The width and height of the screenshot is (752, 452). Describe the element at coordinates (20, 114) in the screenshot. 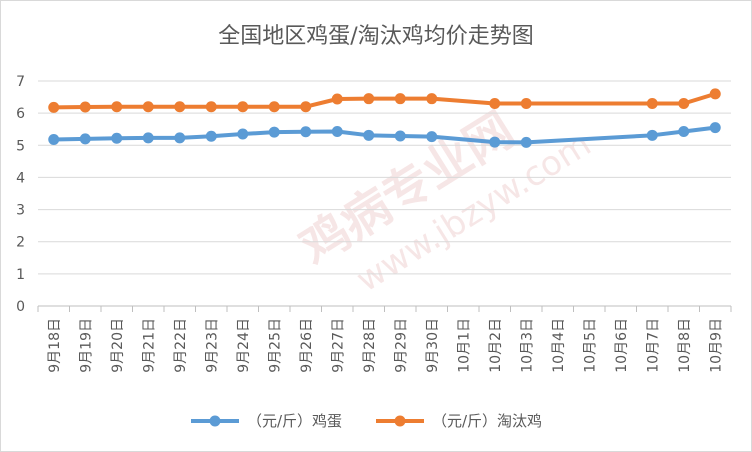

I see `y-tick-label: 6` at that location.